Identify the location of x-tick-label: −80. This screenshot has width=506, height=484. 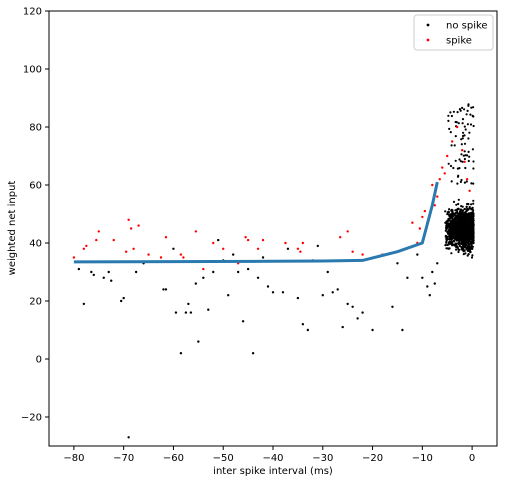
(73, 458).